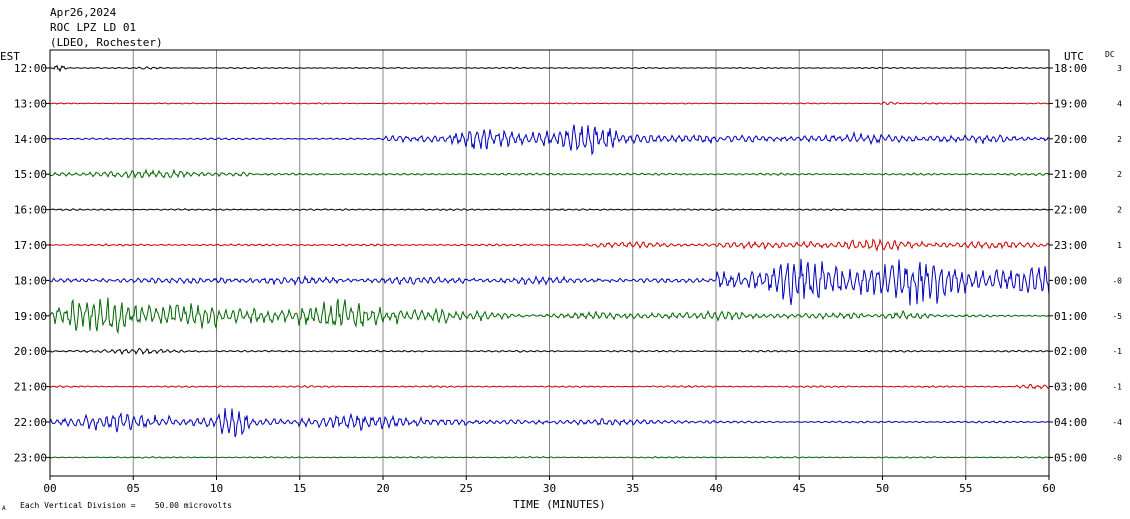 The image size is (1130, 519). Describe the element at coordinates (30, 387) in the screenshot. I see `est-hour-label: 21:00` at that location.